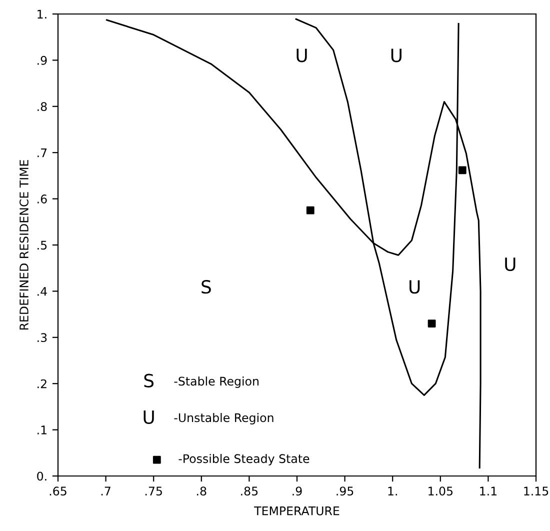 The width and height of the screenshot is (550, 531). Describe the element at coordinates (216, 382) in the screenshot. I see `annotation: -Stable Region` at that location.